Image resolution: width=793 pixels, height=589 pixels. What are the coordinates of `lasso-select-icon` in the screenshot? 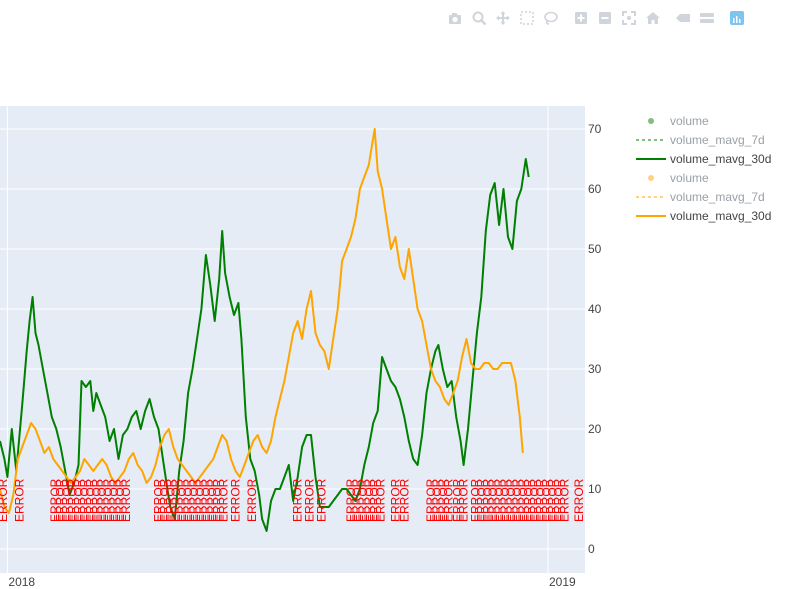 It's located at (551, 18).